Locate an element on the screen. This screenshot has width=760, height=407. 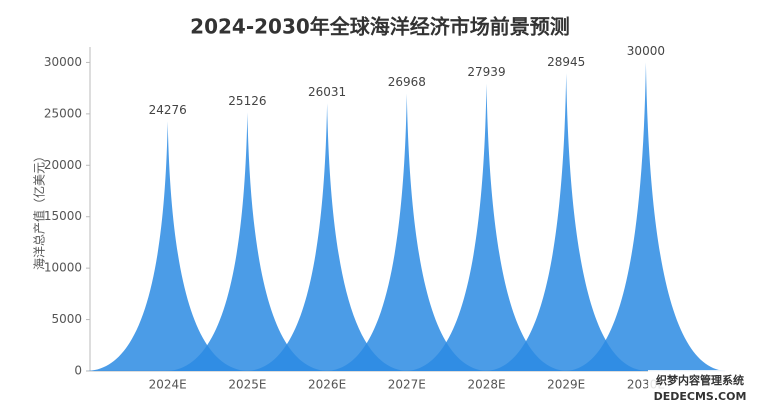
y-axis-label: 海洋总产值（亿美元） is located at coordinates (39, 210).